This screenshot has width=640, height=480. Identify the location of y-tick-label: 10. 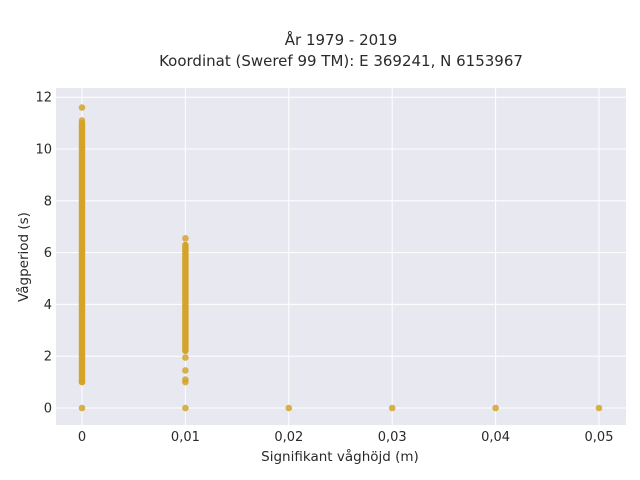
(43, 150).